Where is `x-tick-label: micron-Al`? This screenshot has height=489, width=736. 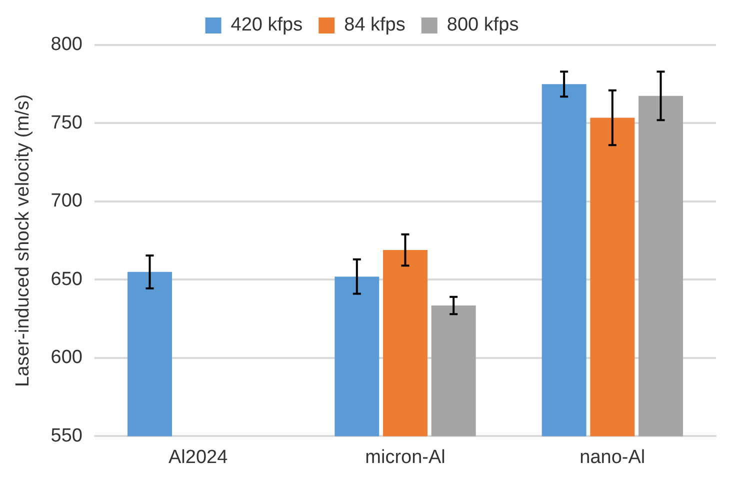 x-tick-label: micron-Al is located at coordinates (405, 457).